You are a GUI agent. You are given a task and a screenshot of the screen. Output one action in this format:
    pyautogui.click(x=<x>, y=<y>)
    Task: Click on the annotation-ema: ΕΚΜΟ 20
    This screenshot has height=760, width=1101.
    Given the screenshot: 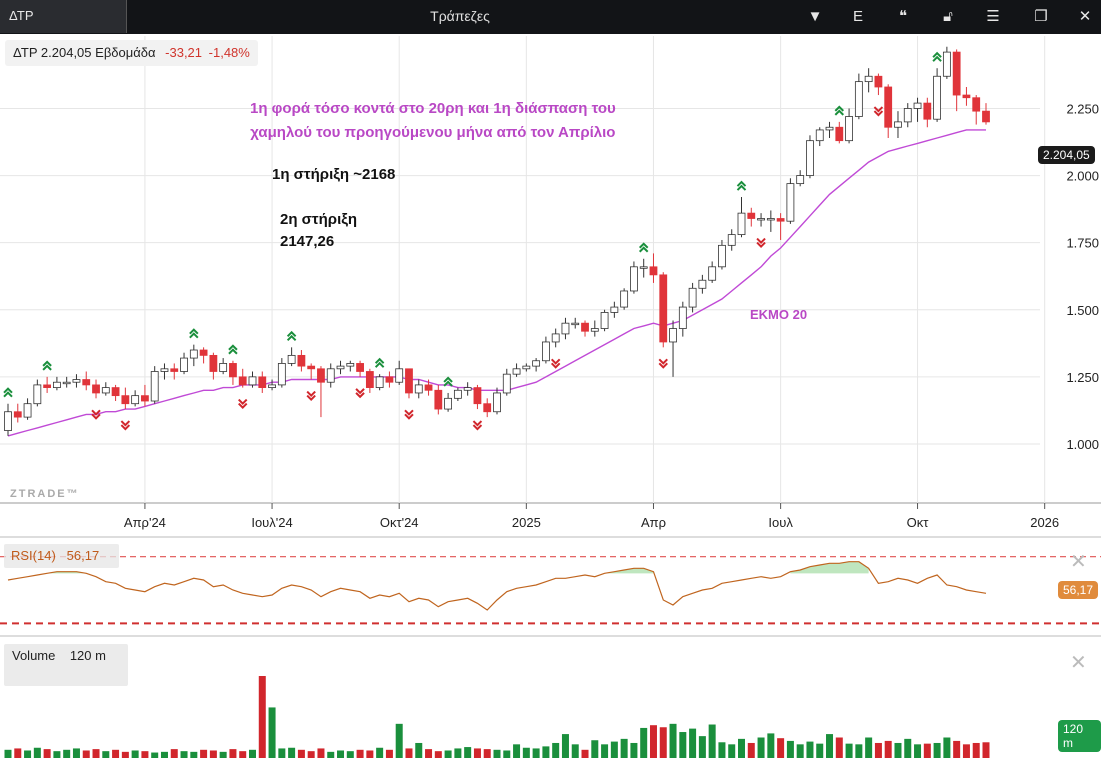 What is the action you would take?
    pyautogui.click(x=779, y=314)
    